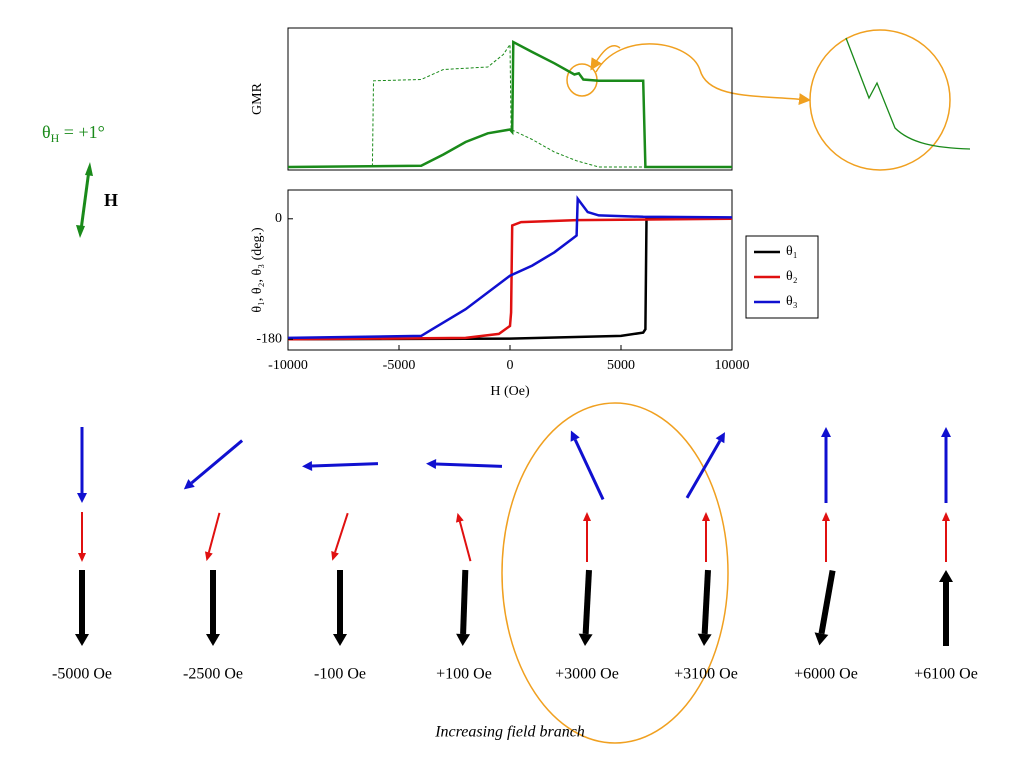  I want to click on field-label: H, so click(111, 200).